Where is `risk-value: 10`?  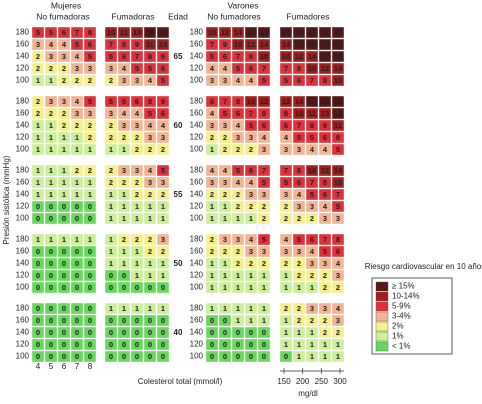
risk-value: 10 is located at coordinates (238, 44).